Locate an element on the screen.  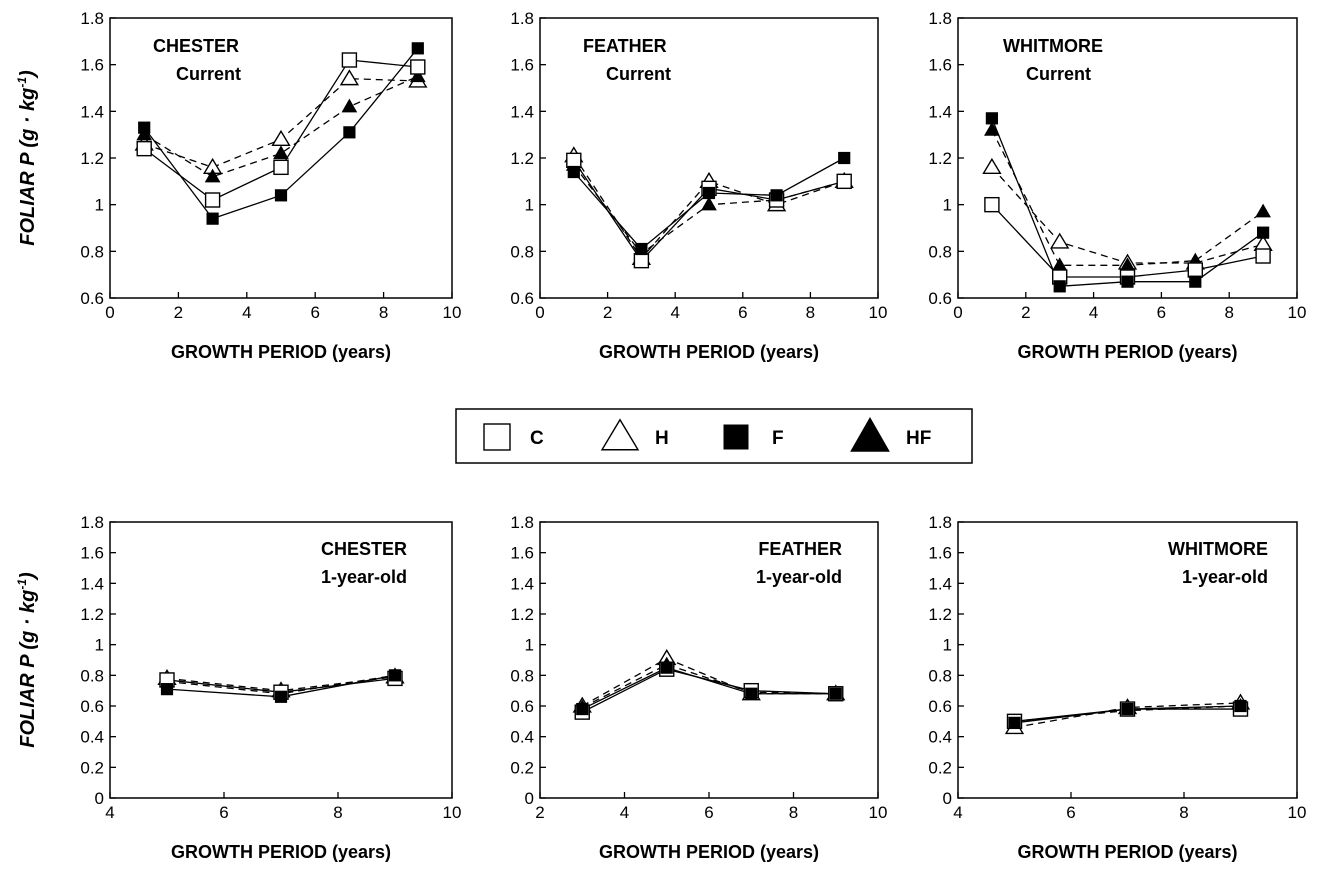
series-line-F is located at coordinates (708, 688).